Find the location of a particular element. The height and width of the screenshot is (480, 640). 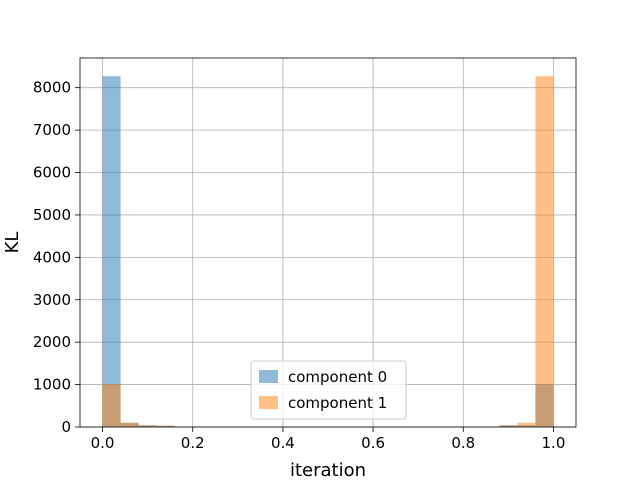

y-tick-label-4: 4000 is located at coordinates (52, 257).